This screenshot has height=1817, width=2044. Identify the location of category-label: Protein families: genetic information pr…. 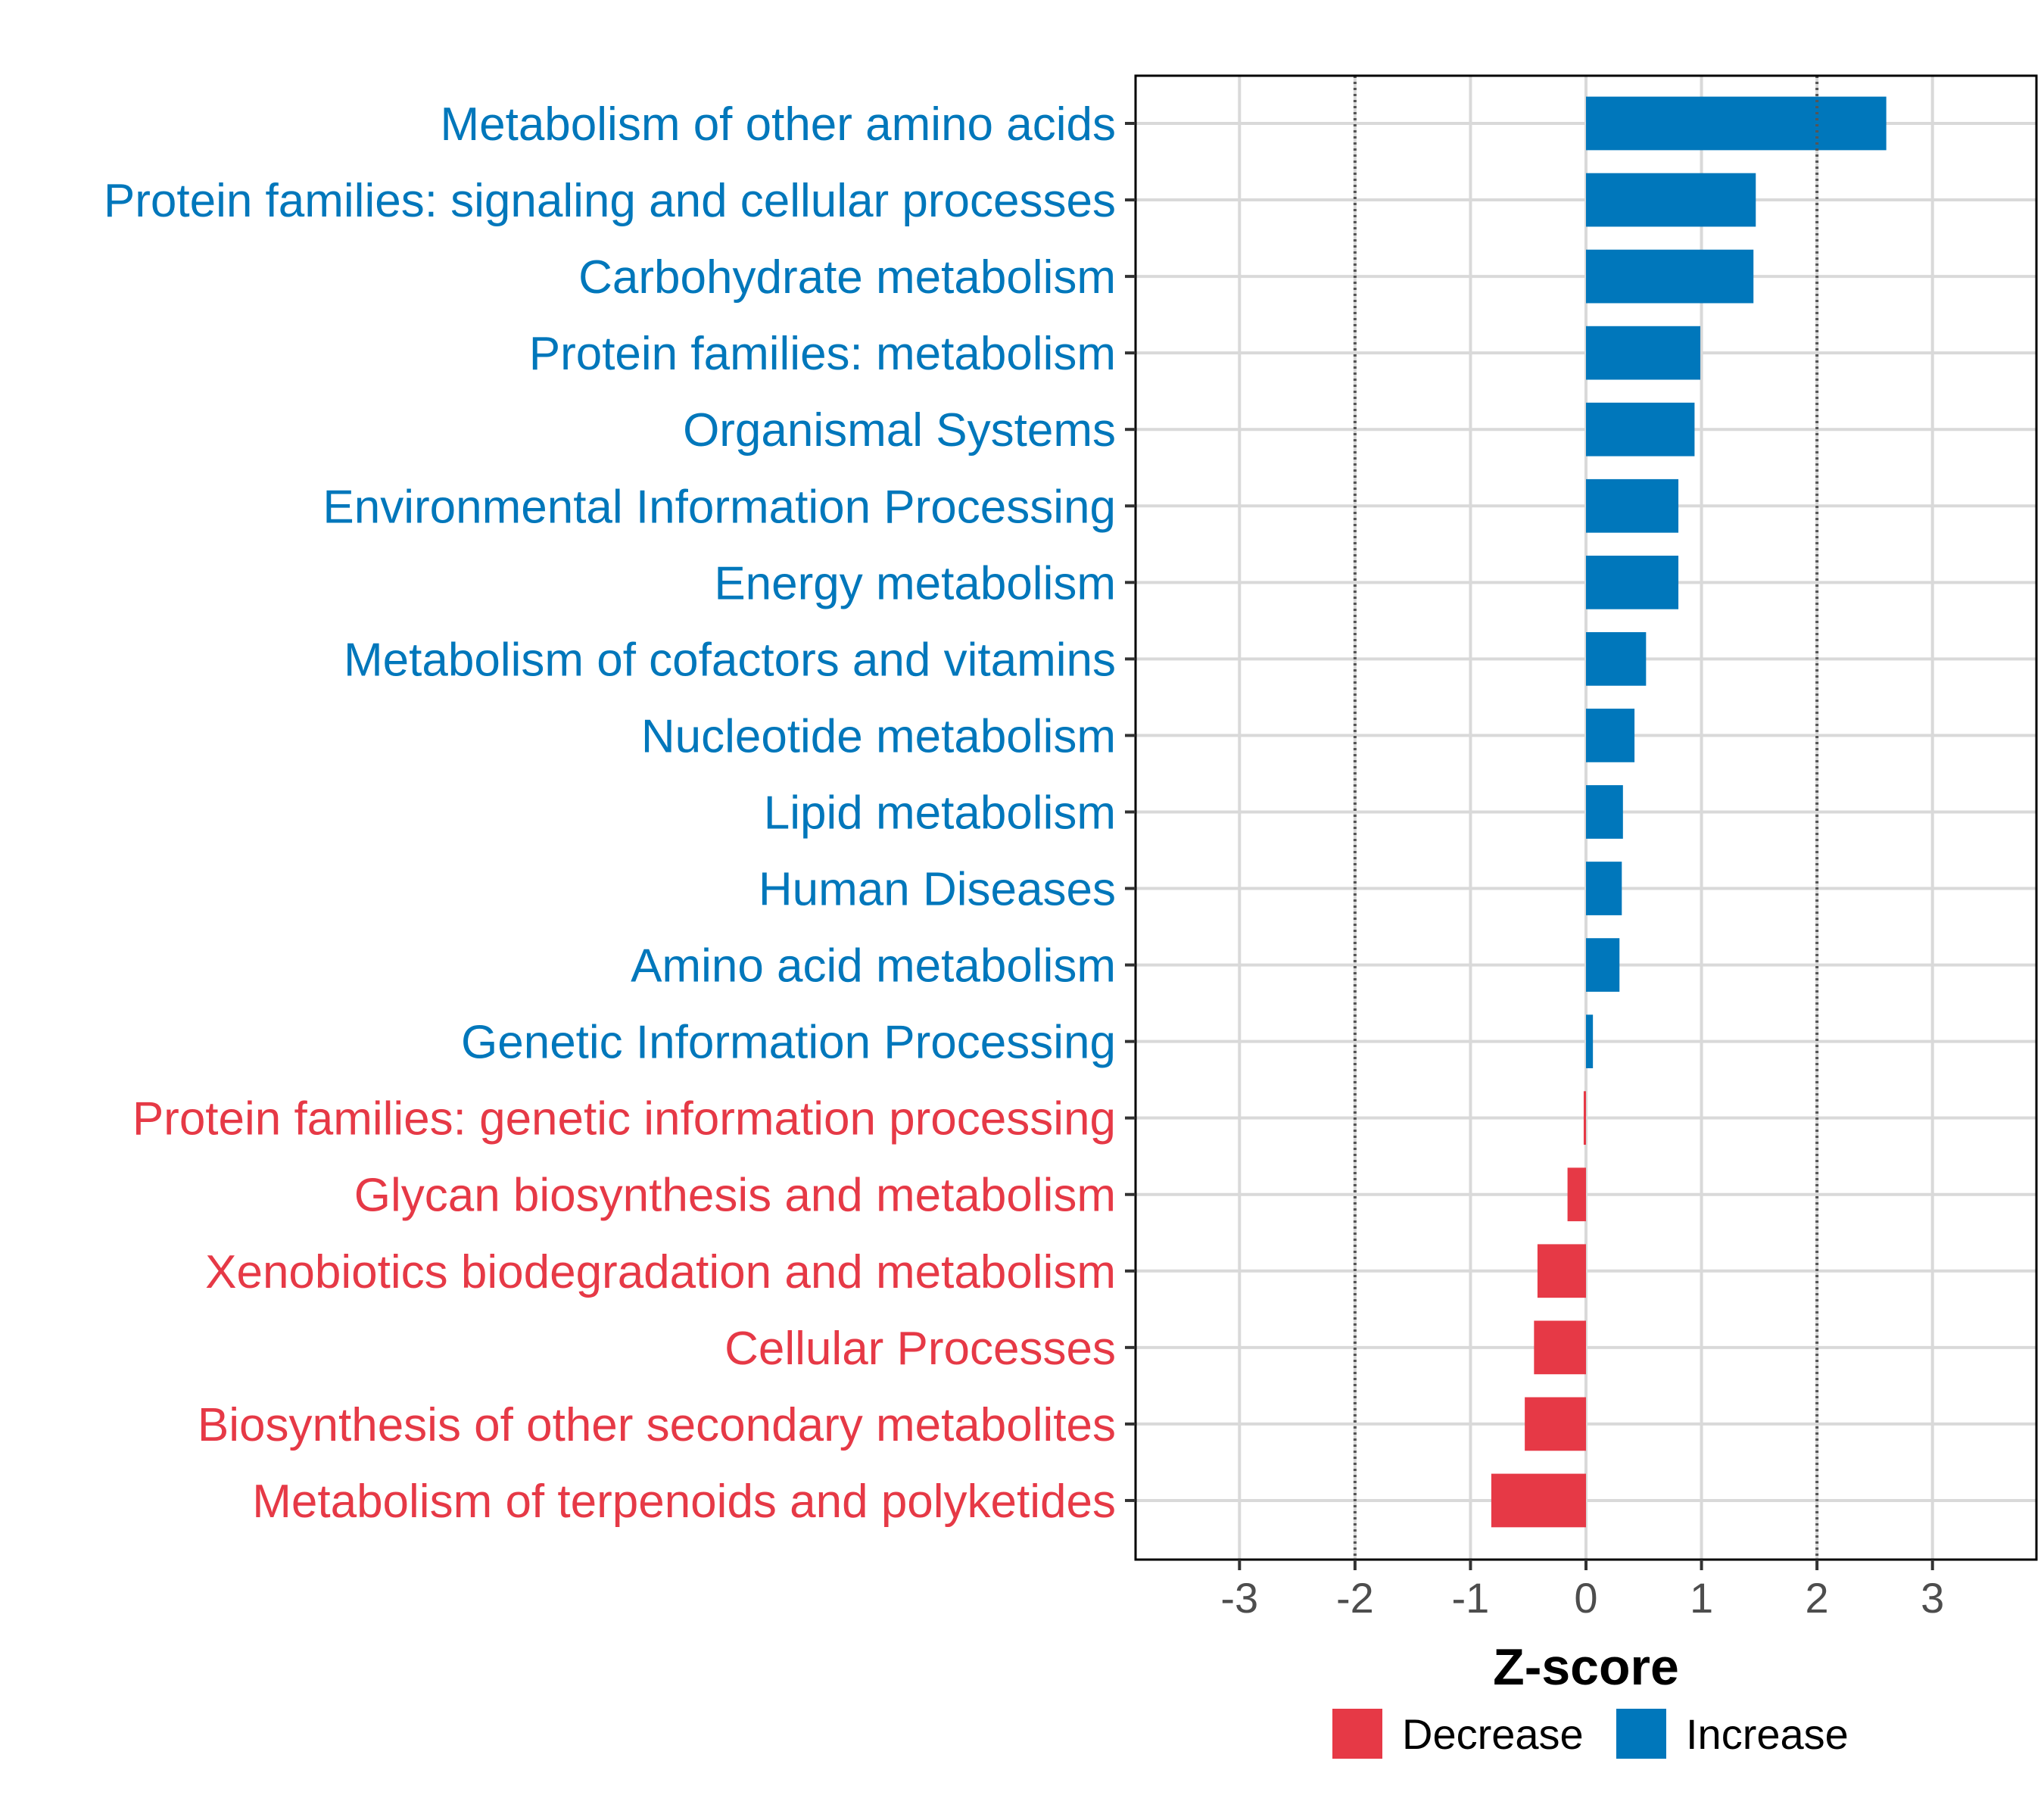
(624, 1119).